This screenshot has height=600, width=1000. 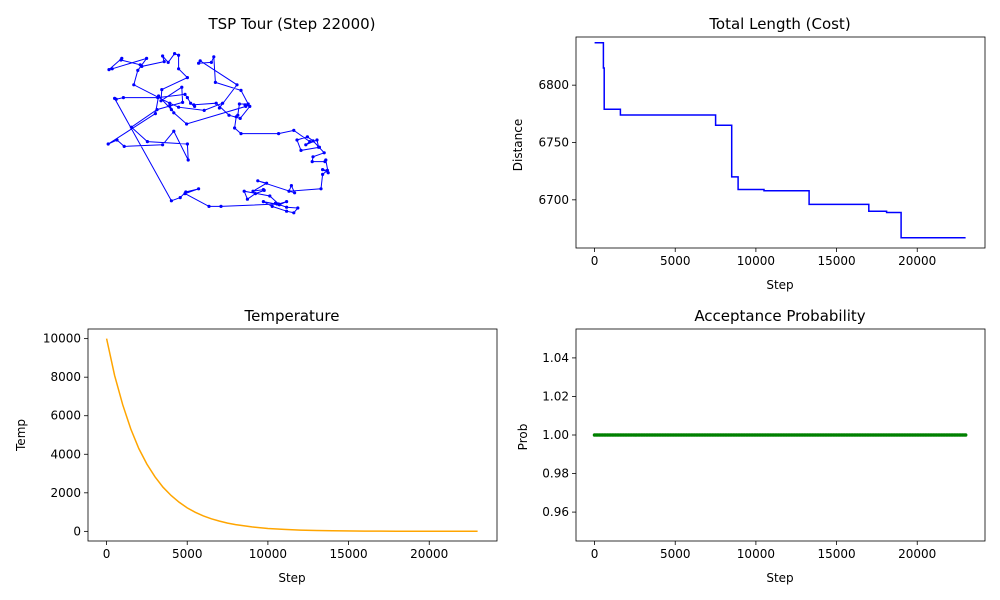 I want to click on y-tick-label: 0.98, so click(x=555, y=474).